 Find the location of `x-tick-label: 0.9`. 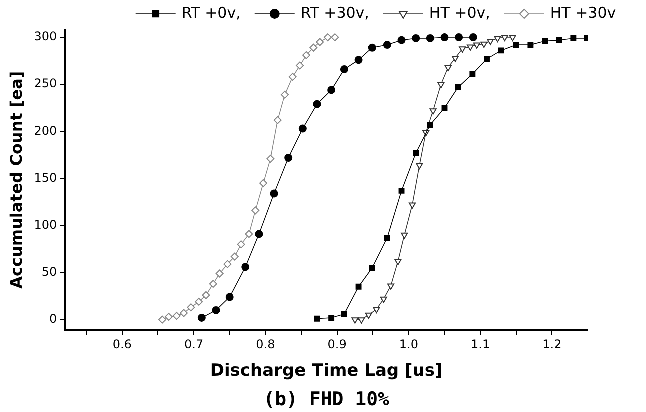

x-tick-label: 0.9 is located at coordinates (337, 345).